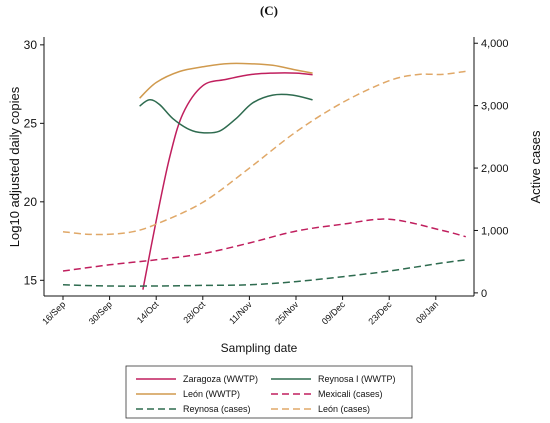 The height and width of the screenshot is (423, 550). I want to click on y-tick-label-left: 30, so click(31, 45).